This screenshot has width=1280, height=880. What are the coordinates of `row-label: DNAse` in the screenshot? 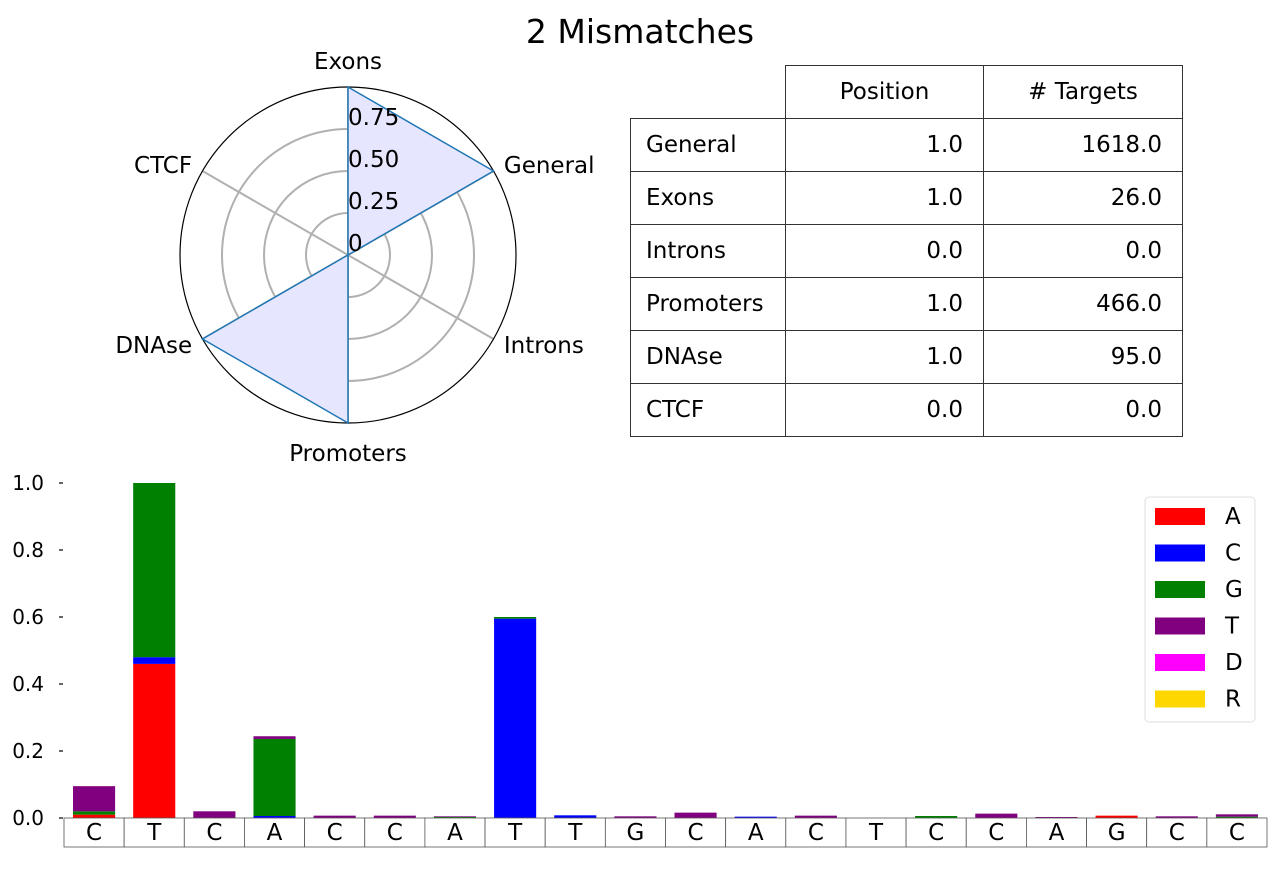 It's located at (708, 357).